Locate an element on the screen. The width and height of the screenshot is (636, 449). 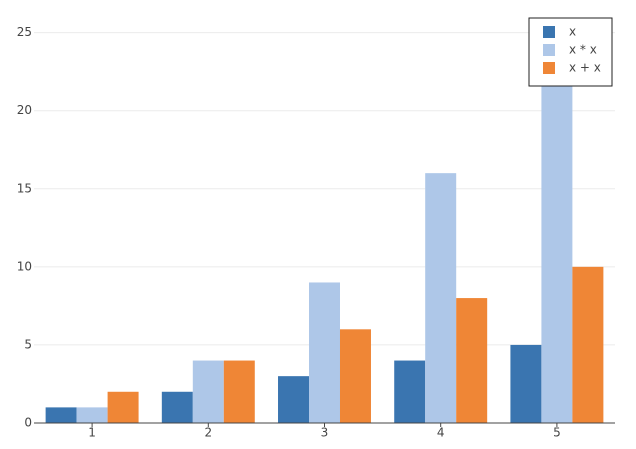
y-tick-label: 5 is located at coordinates (28, 344).